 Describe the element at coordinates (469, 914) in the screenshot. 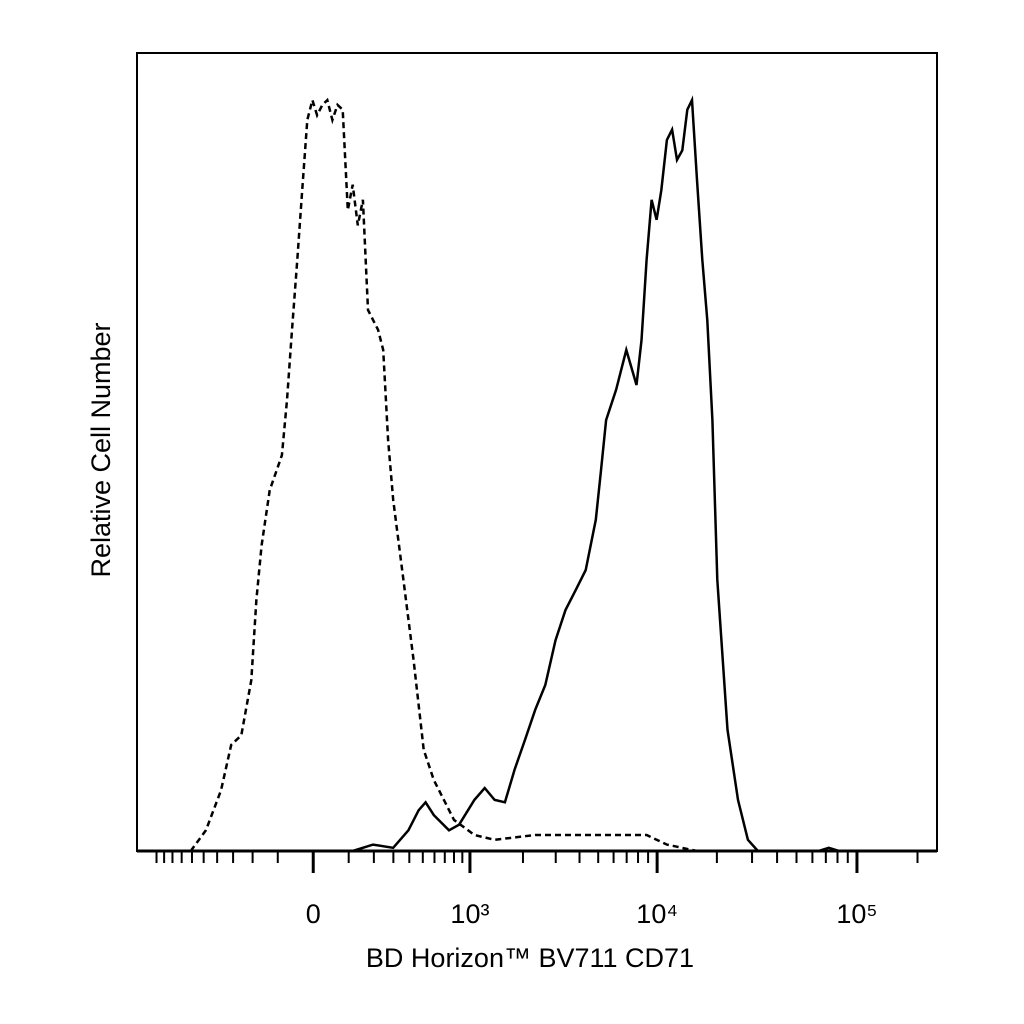

I see `x-tick-label: 10³` at that location.